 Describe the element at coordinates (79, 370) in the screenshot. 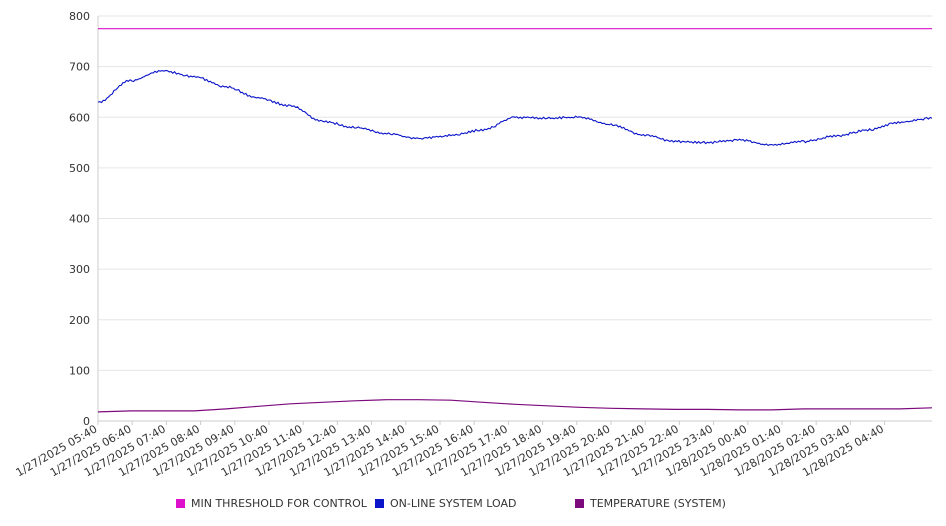

I see `y-tick-label: 100` at that location.